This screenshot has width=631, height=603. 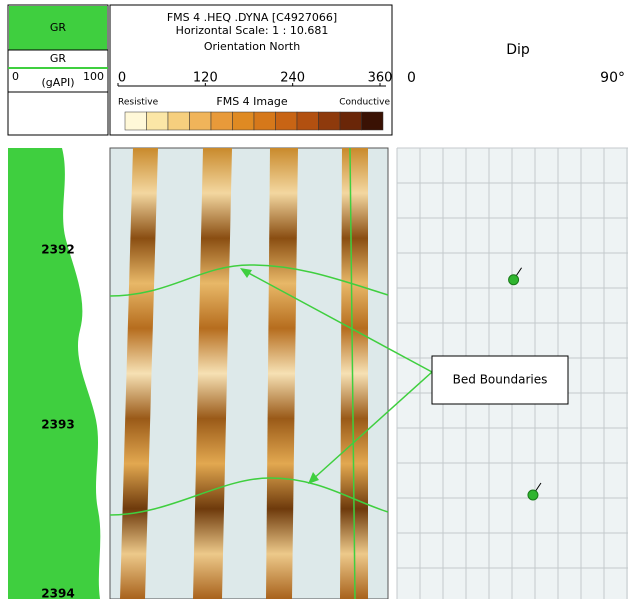 I want to click on azimuth-tick-label: 0, so click(x=122, y=78).